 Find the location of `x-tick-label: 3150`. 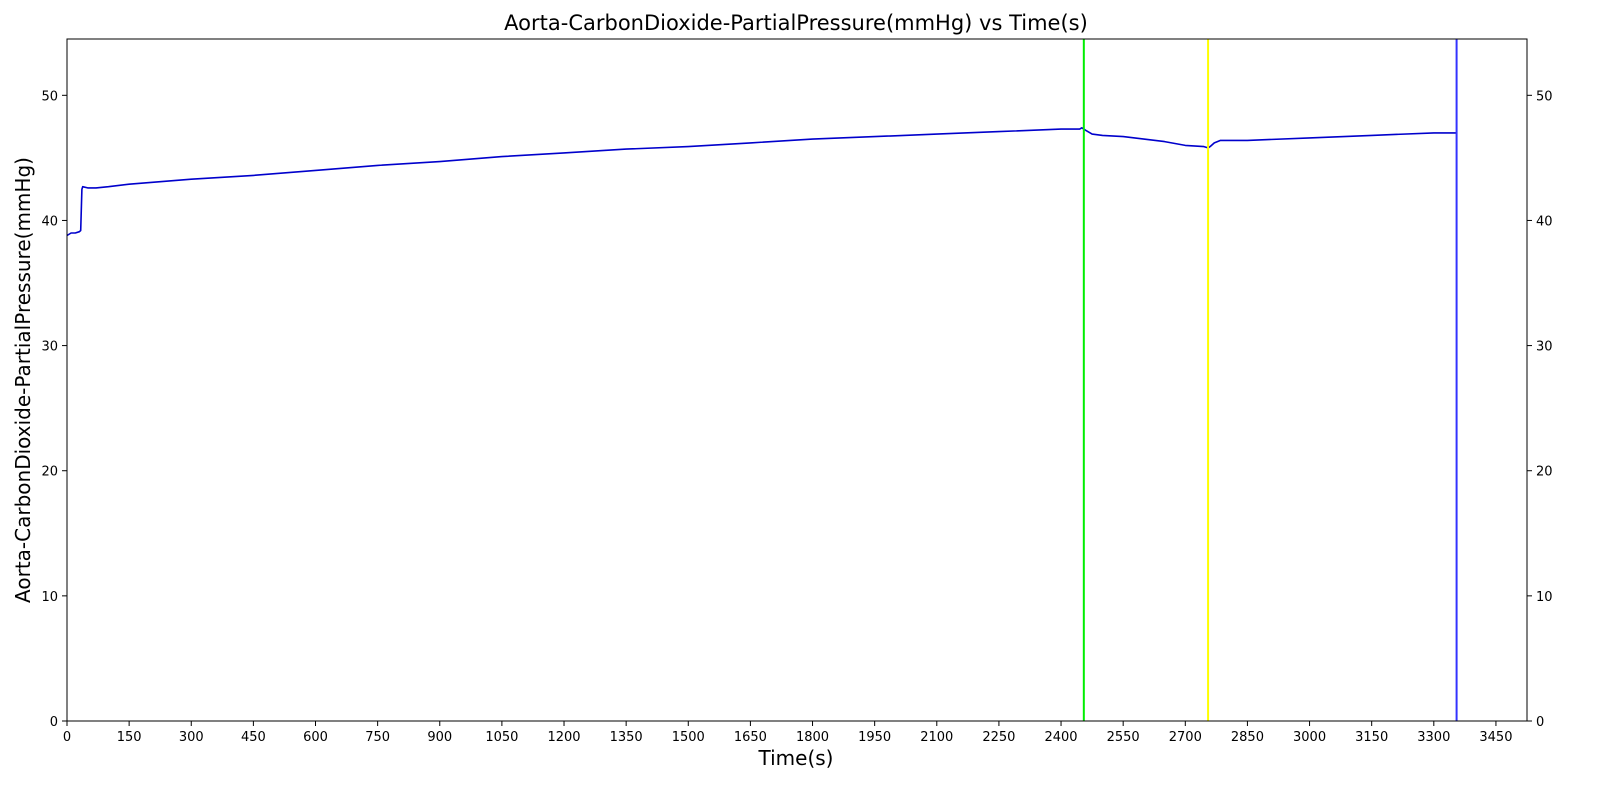

x-tick-label: 3150 is located at coordinates (1371, 737).